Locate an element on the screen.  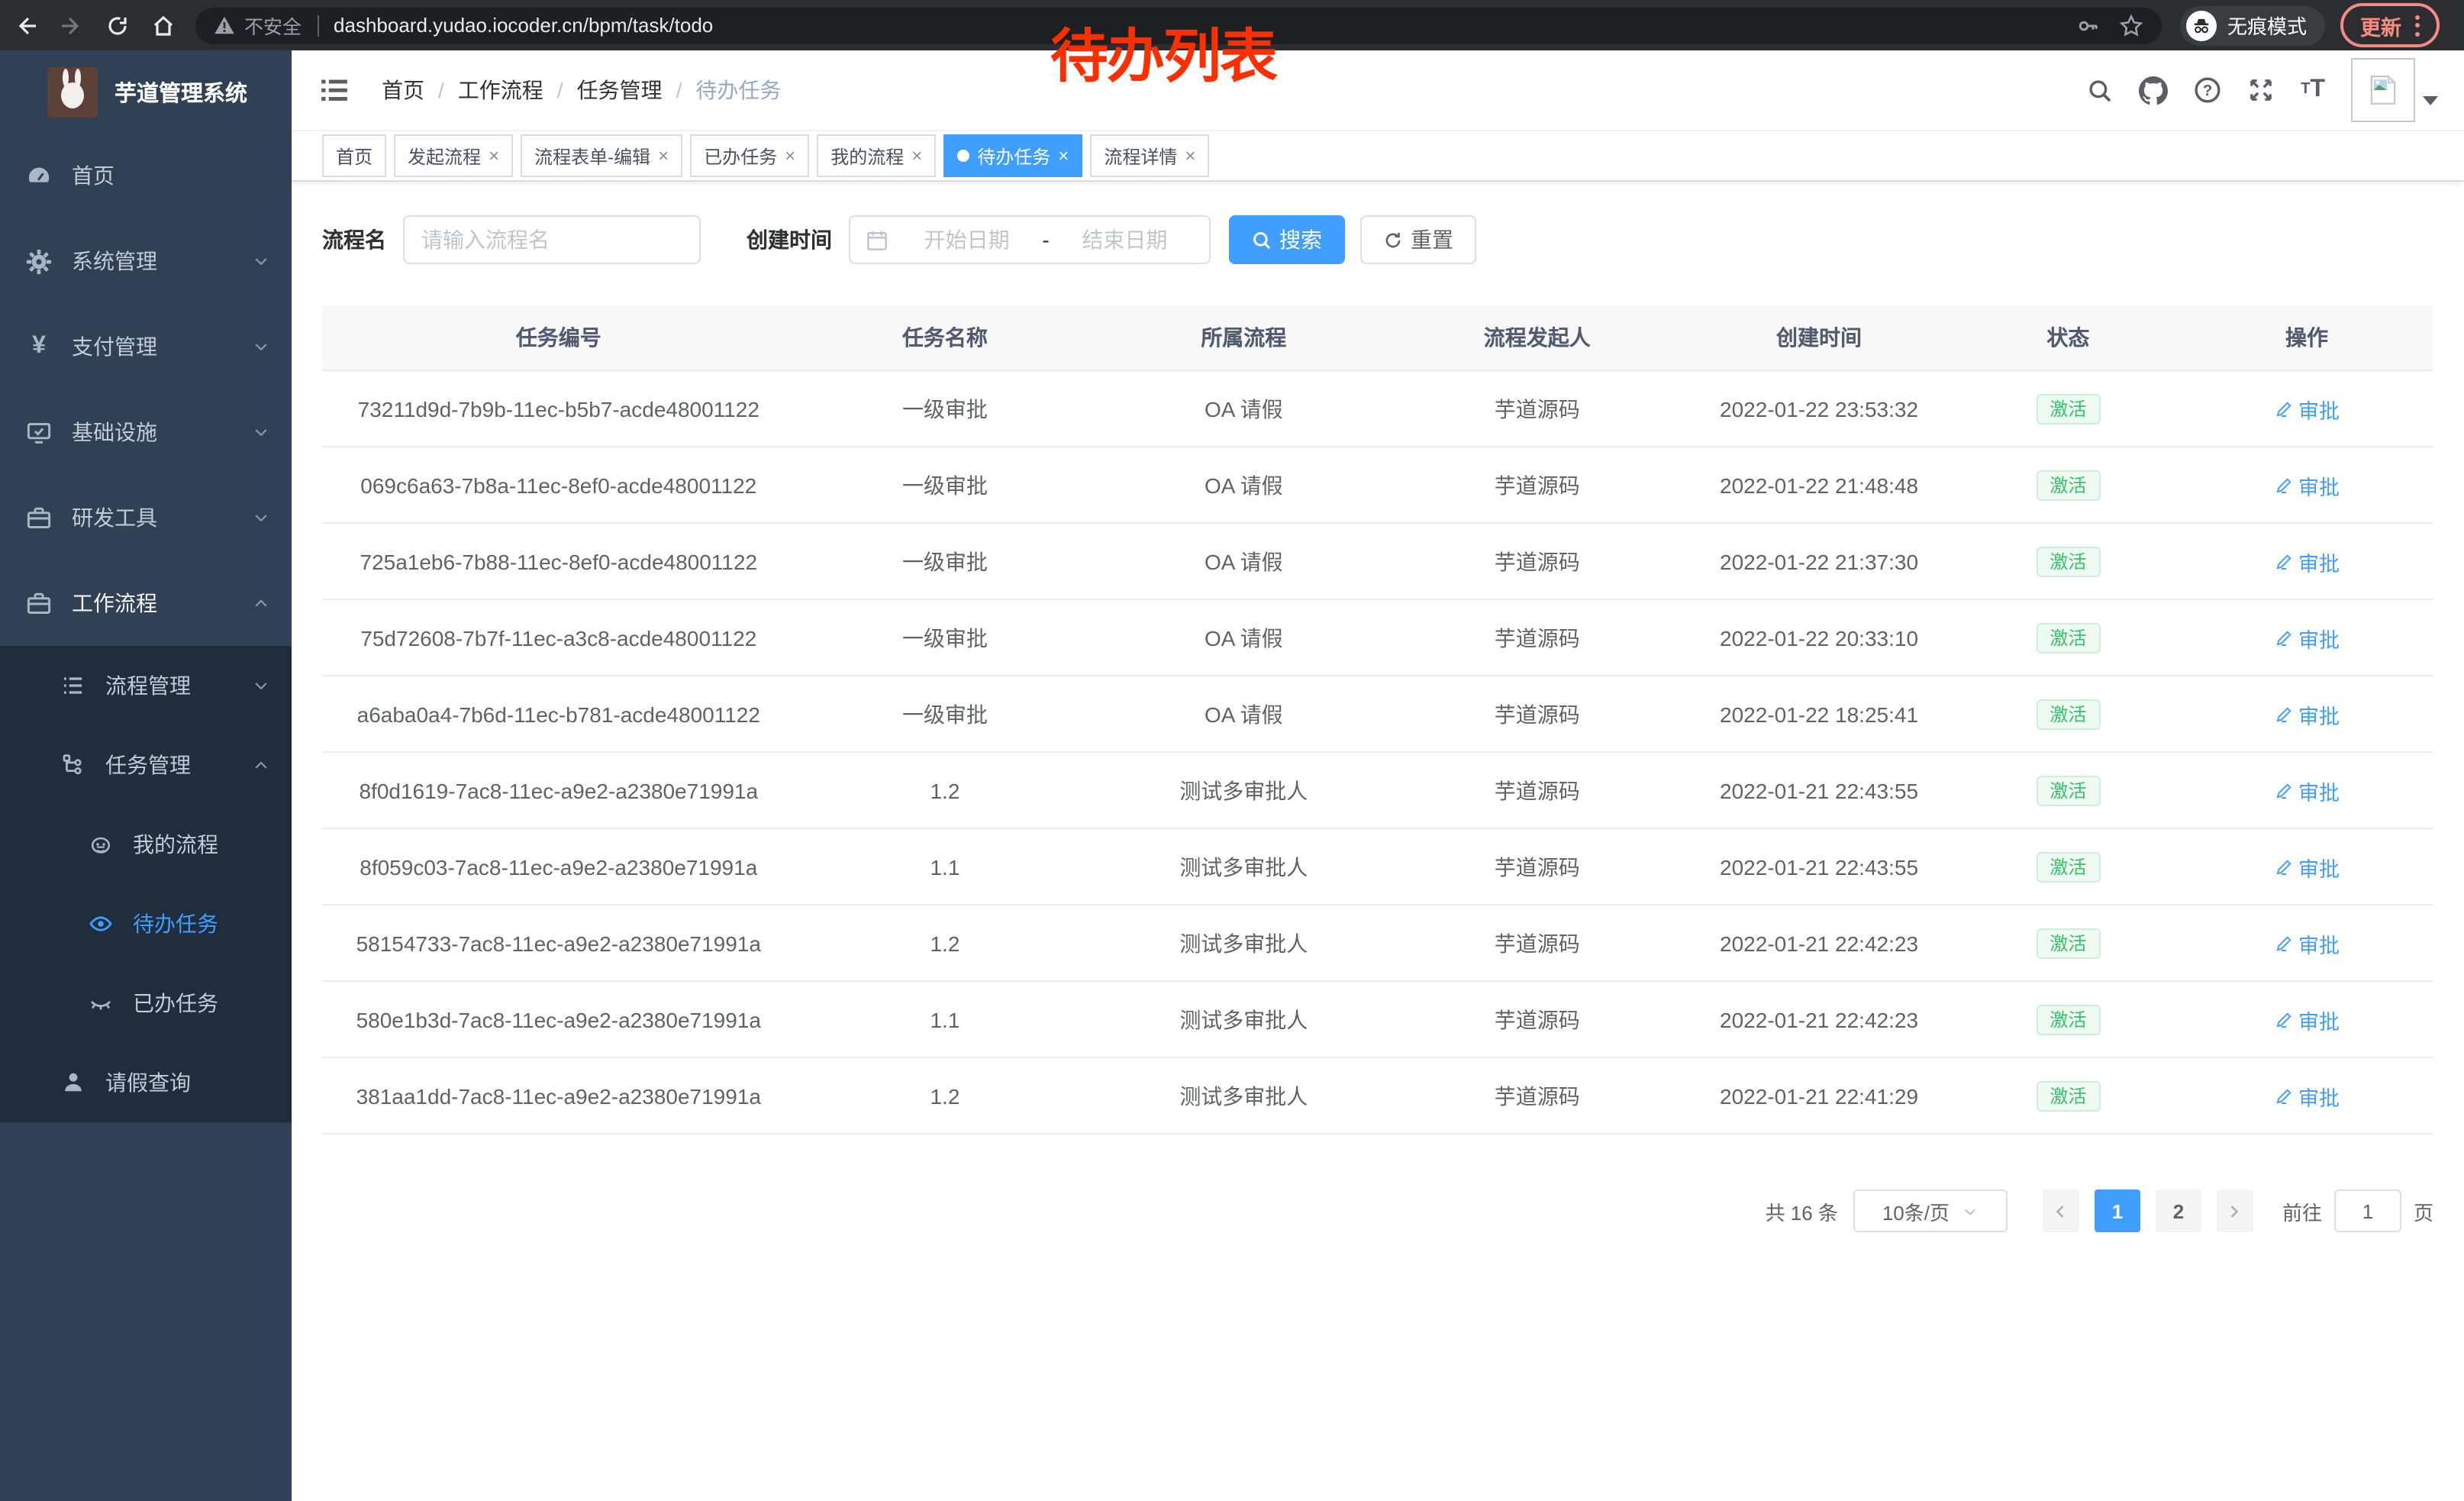
reset-button: 重置 is located at coordinates (1418, 239).